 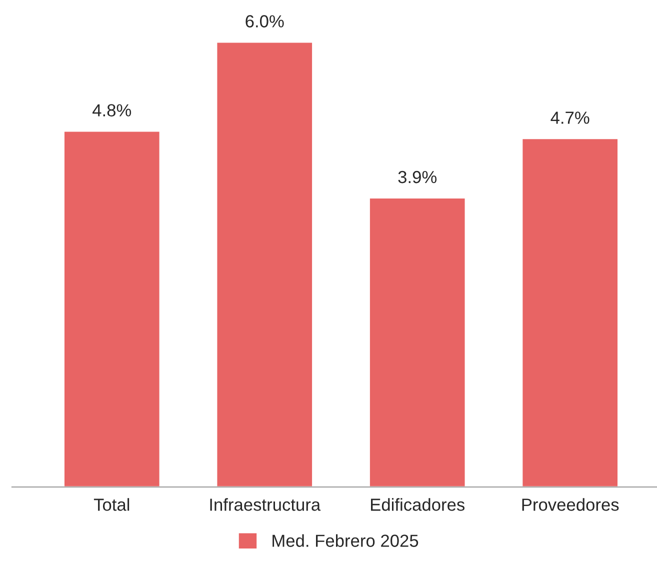 What do you see at coordinates (570, 118) in the screenshot?
I see `data-label: 4.7%` at bounding box center [570, 118].